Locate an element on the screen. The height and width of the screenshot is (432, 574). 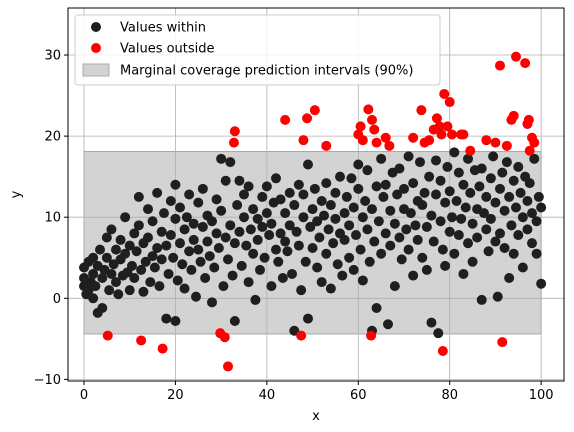
x-axis-label: x is located at coordinates (316, 416).